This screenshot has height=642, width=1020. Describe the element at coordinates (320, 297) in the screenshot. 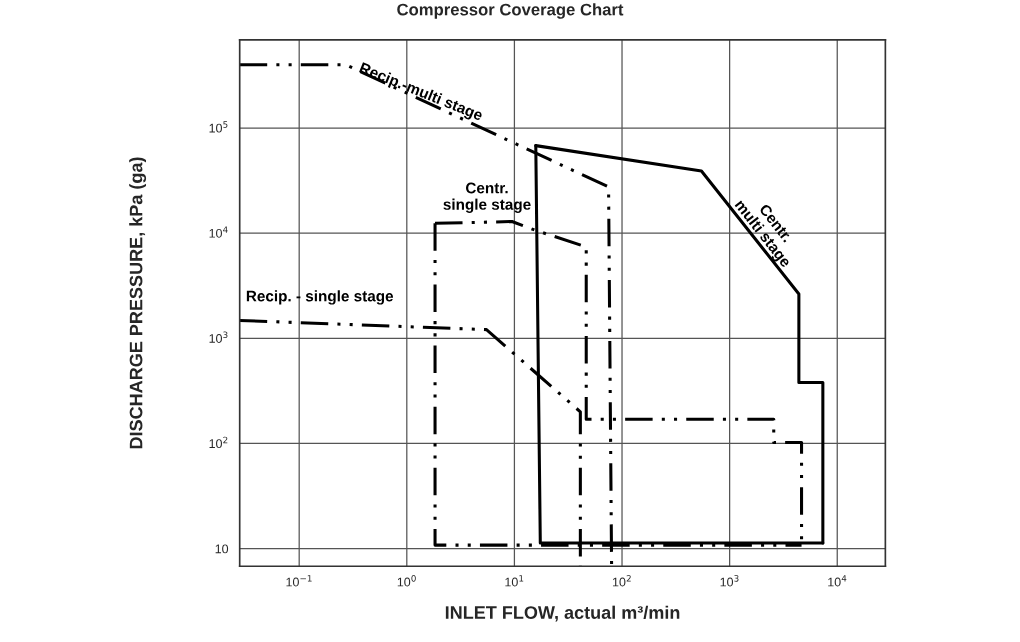

I see `series-label: Recip. - single stage` at that location.